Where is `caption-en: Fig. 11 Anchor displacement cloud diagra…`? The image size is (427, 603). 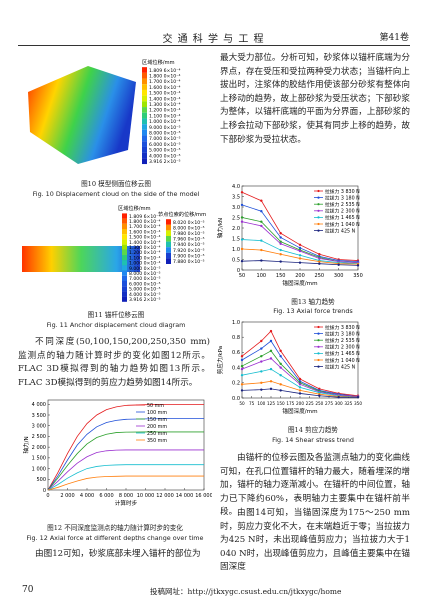 caption-en: Fig. 11 Anchor displacement cloud diagra… is located at coordinates (116, 325).